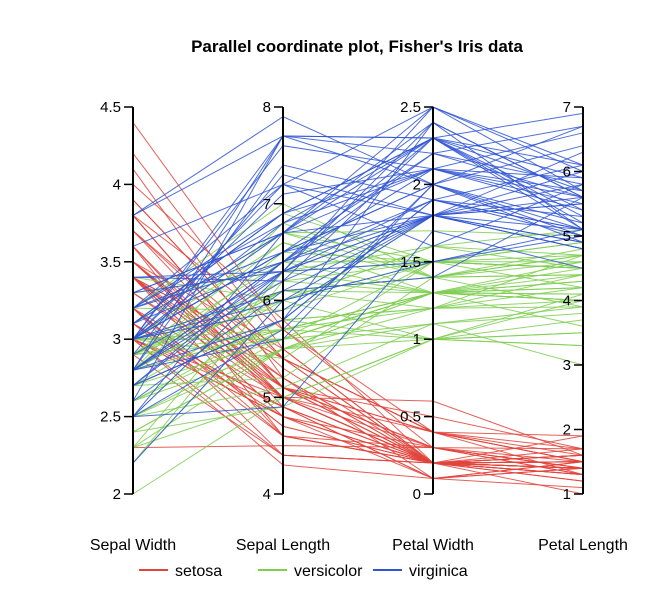  What do you see at coordinates (310, 571) in the screenshot?
I see `legend-item-versicolor: versicolor` at bounding box center [310, 571].